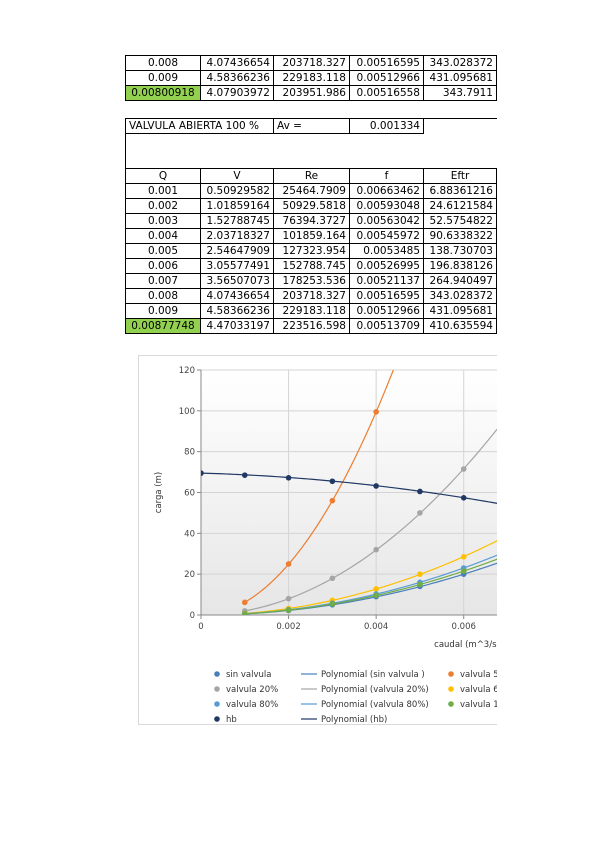 This screenshot has height=848, width=599. I want to click on header-f: f, so click(386, 176).